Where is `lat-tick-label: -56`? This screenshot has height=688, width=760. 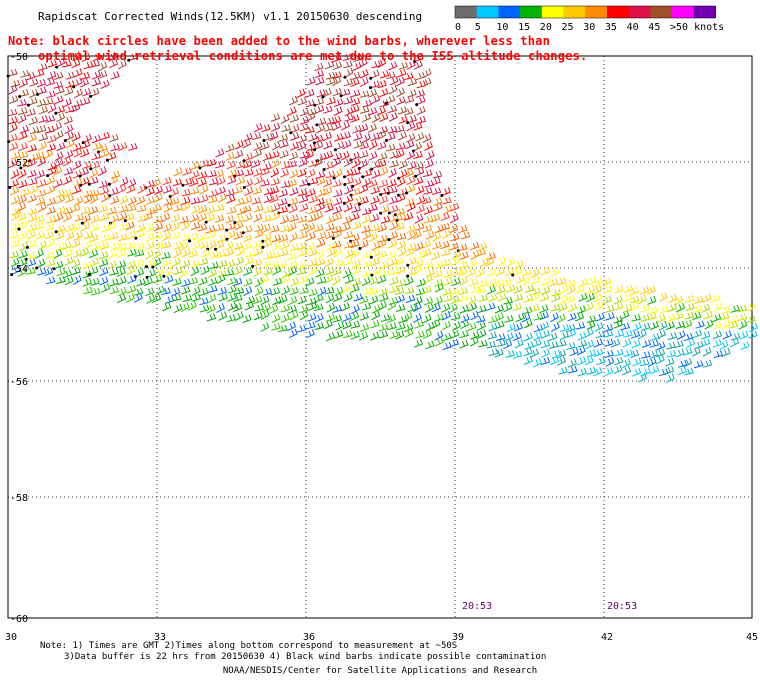 lat-tick-label: -56 is located at coordinates (19, 382).